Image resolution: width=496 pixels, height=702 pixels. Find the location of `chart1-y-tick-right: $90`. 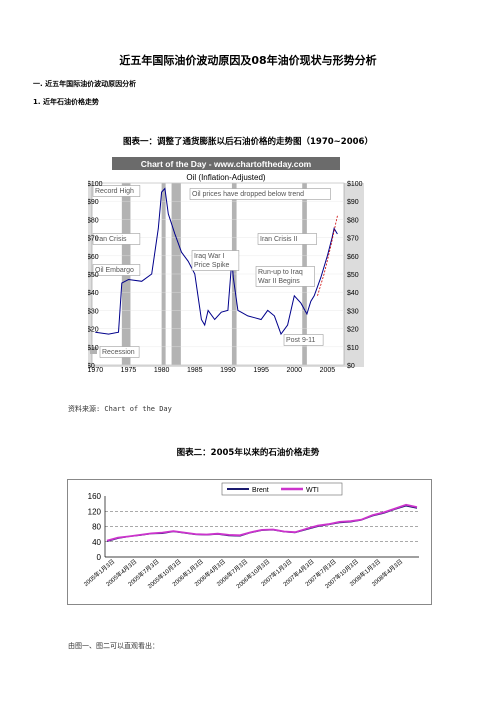

chart1-y-tick-right: $90 is located at coordinates (353, 202).